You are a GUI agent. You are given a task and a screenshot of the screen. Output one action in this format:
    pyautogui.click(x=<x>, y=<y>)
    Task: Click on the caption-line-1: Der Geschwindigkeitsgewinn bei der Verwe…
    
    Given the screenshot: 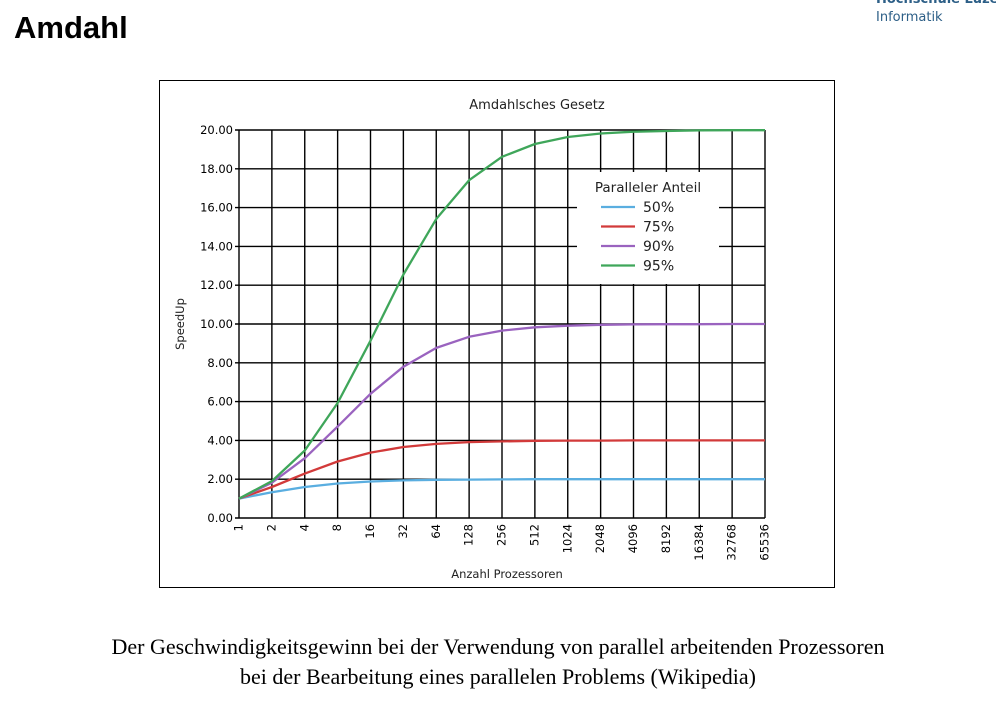 What is the action you would take?
    pyautogui.click(x=498, y=646)
    